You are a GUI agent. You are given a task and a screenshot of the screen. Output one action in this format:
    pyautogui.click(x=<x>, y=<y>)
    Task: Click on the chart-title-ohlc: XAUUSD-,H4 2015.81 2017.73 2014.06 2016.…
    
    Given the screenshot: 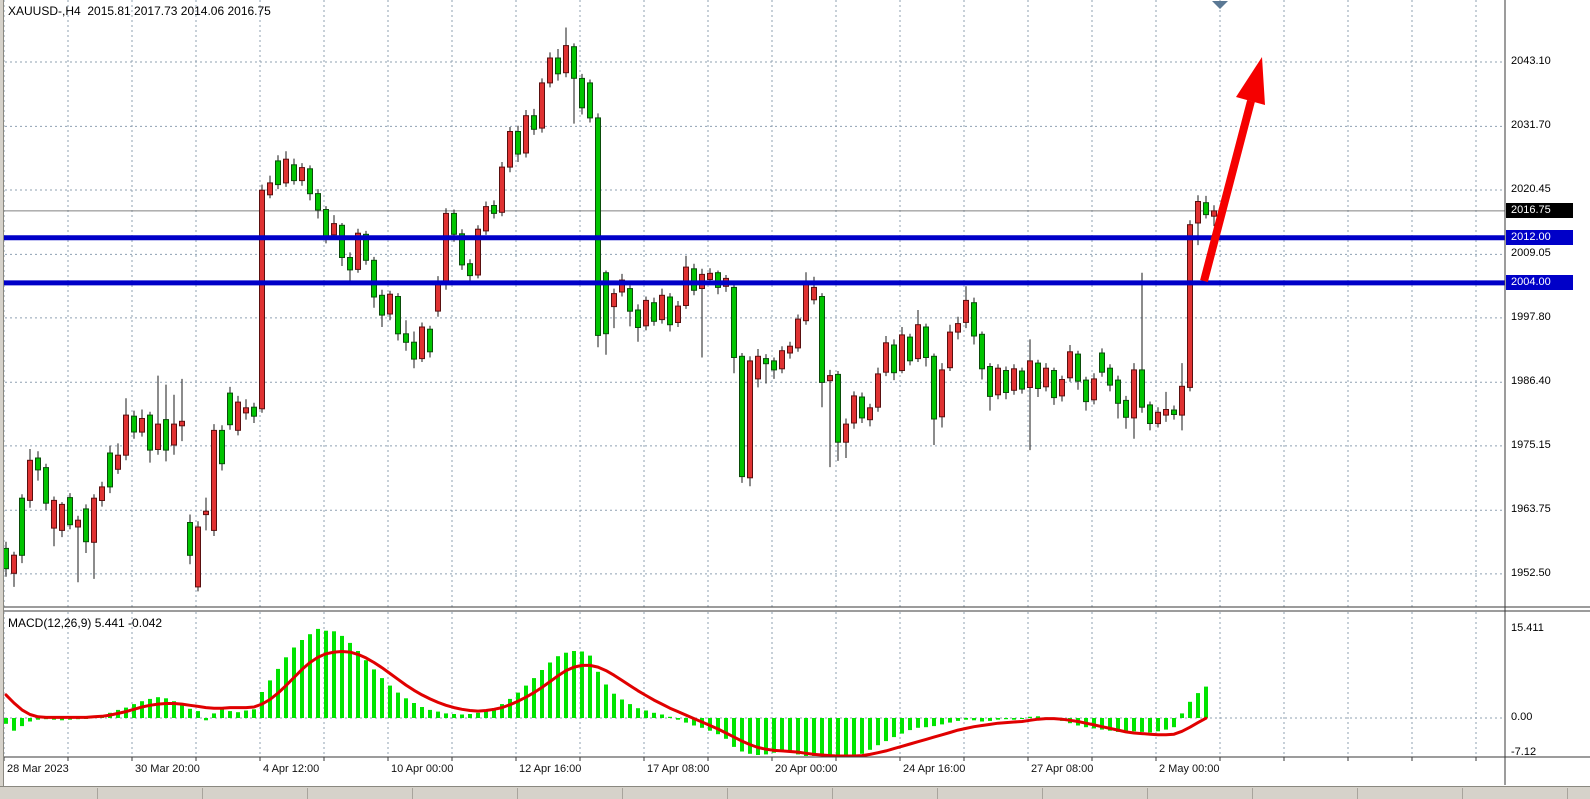 What is the action you would take?
    pyautogui.click(x=139, y=11)
    